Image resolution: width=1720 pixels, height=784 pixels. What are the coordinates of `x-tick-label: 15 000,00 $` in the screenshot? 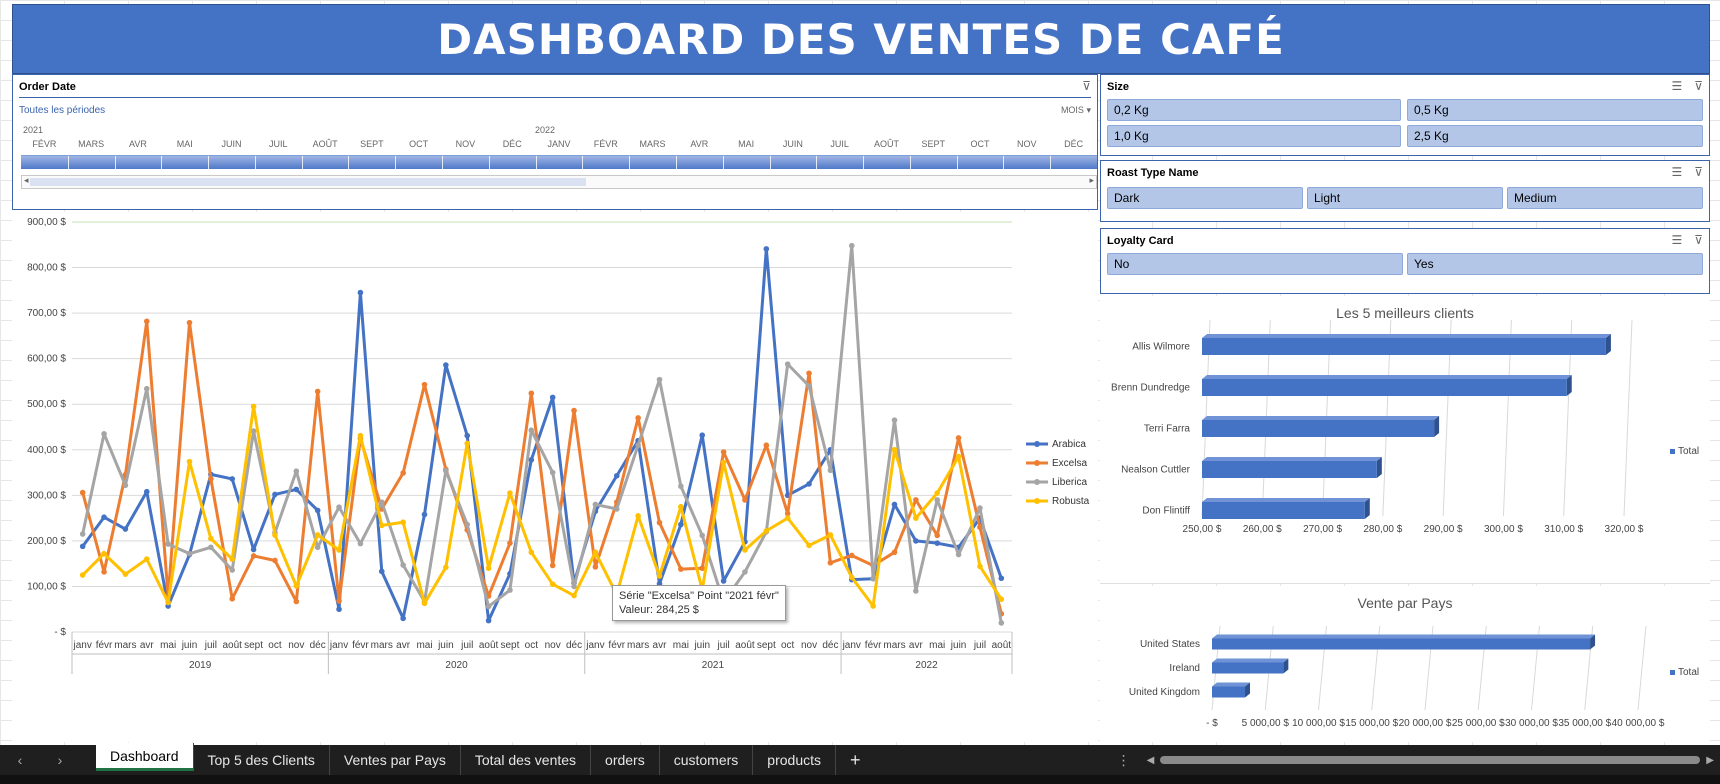 It's located at (1371, 723).